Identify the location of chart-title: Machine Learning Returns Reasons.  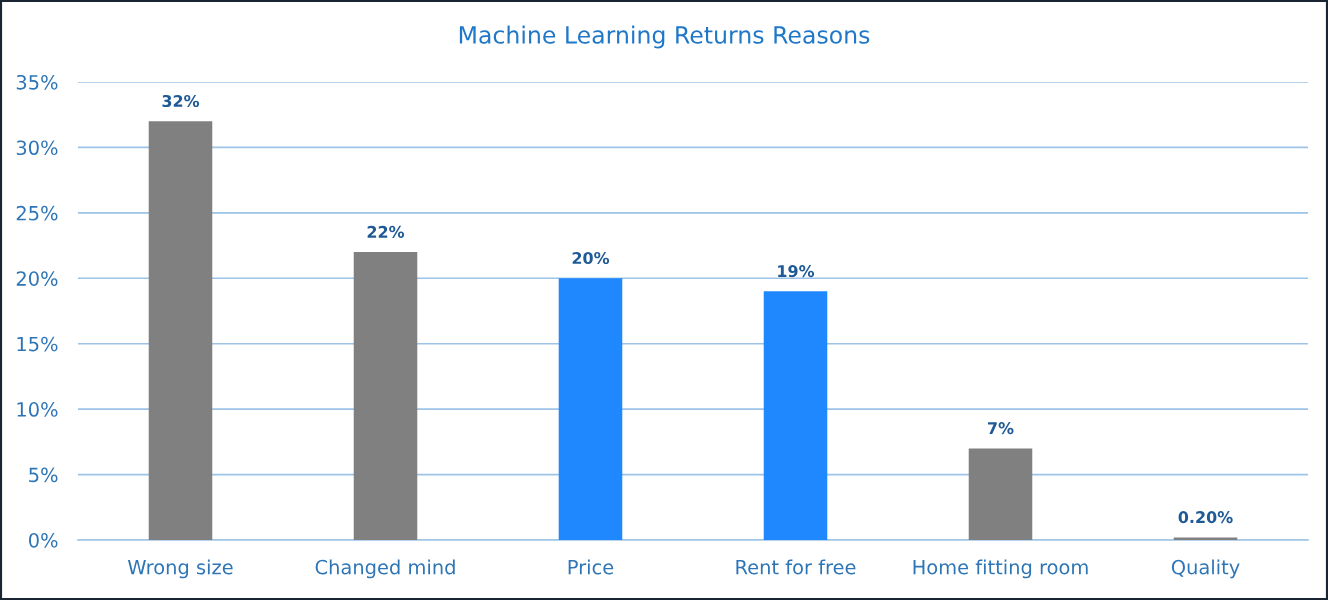
(664, 37).